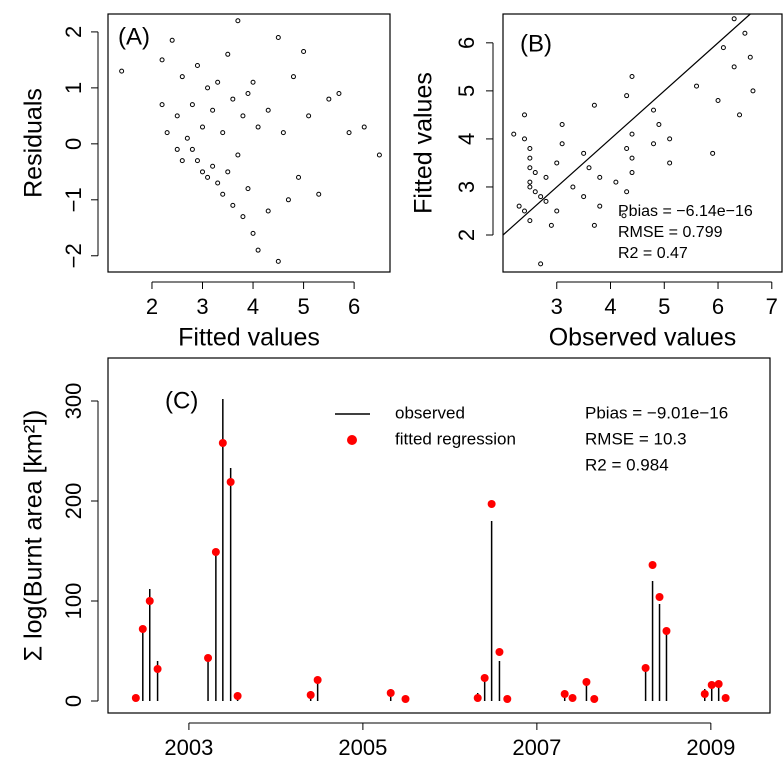  What do you see at coordinates (73, 199) in the screenshot?
I see `y-tick-label: −1` at bounding box center [73, 199].